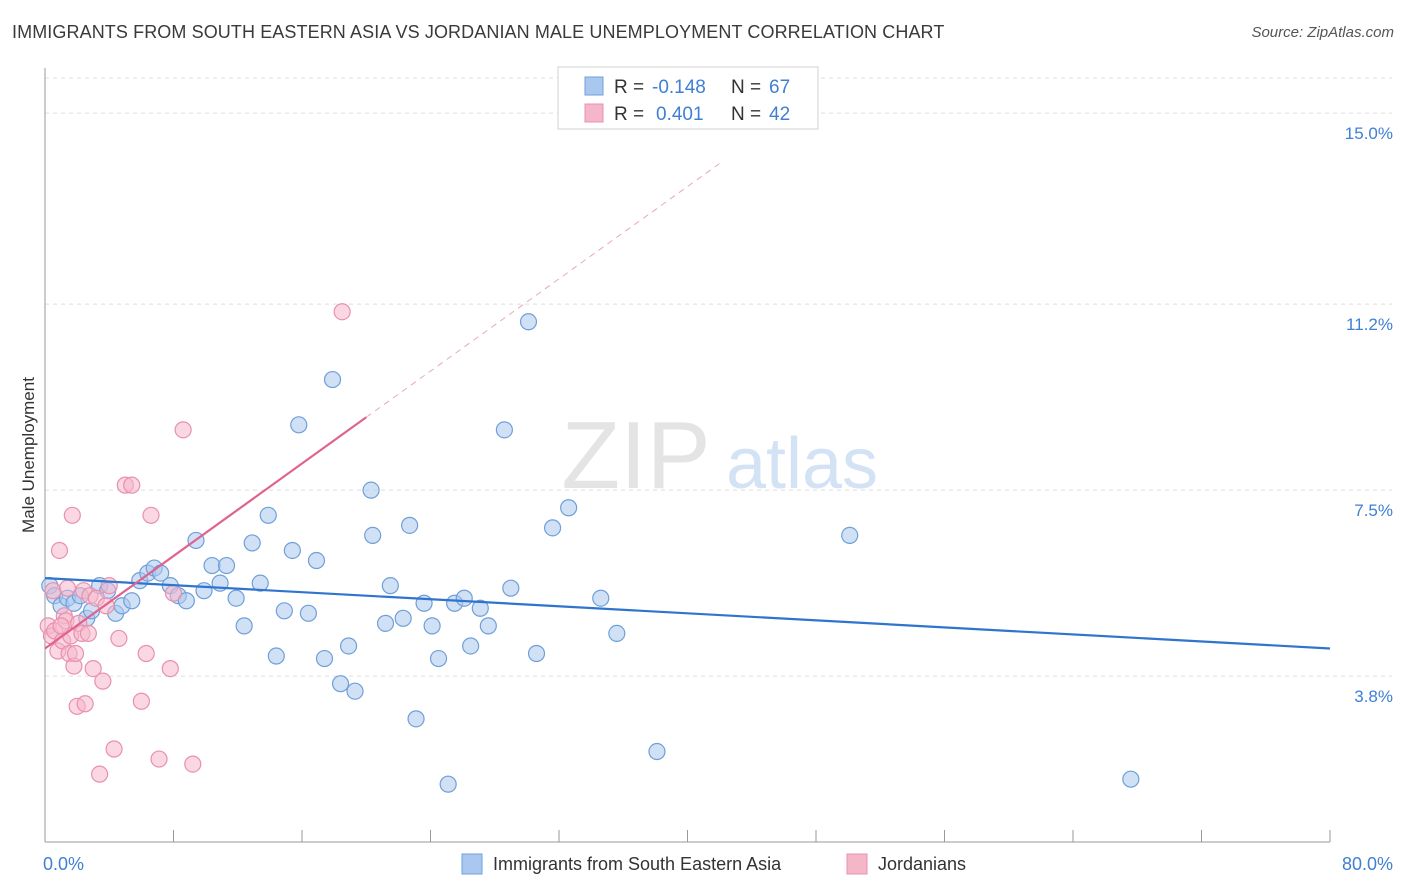 Image resolution: width=1406 pixels, height=892 pixels. What do you see at coordinates (635, 455) in the screenshot?
I see `watermark-zip: ZIP` at bounding box center [635, 455].